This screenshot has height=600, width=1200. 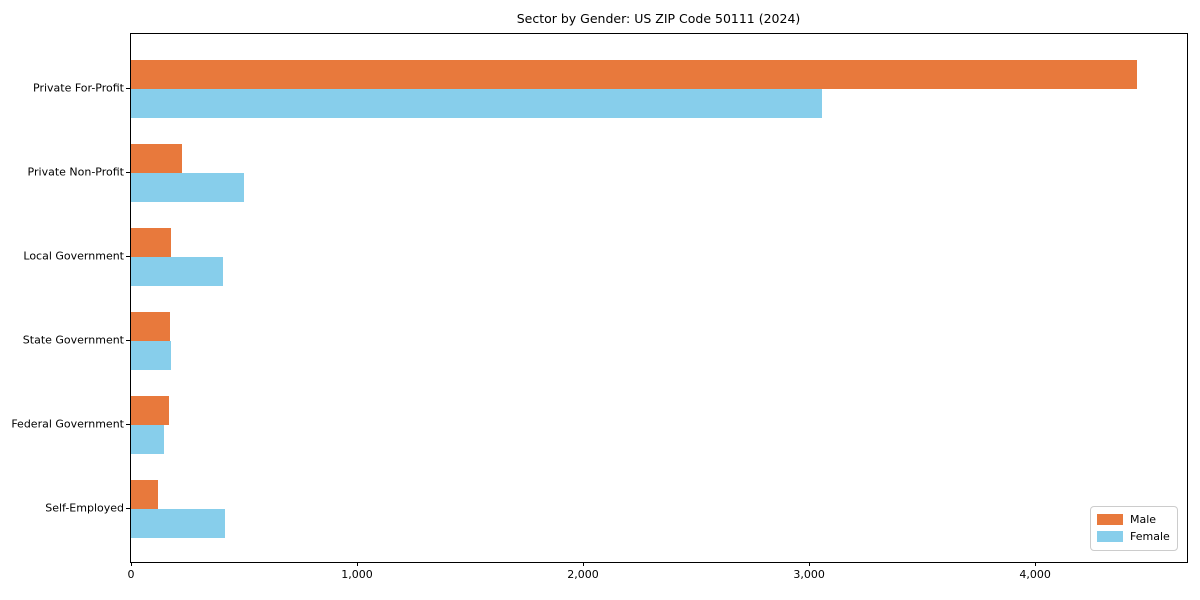 What do you see at coordinates (75, 172) in the screenshot?
I see `category-label: Private Non-Profit` at bounding box center [75, 172].